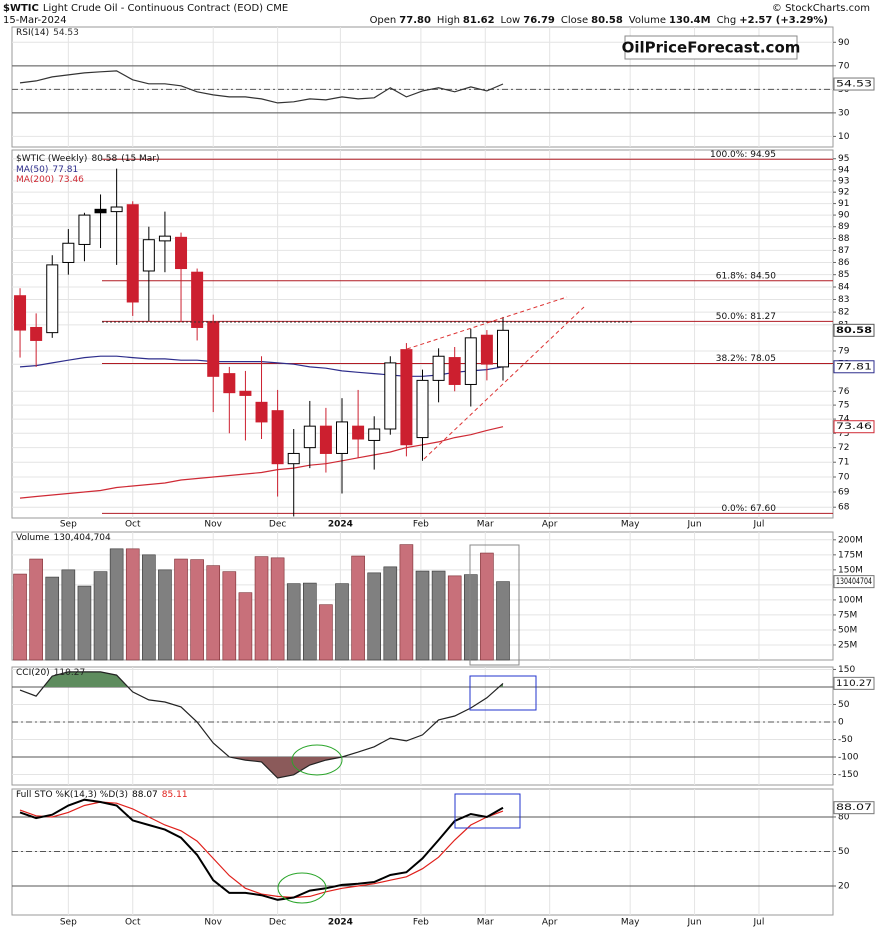 The image size is (875, 929). What do you see at coordinates (277, 525) in the screenshot?
I see `x-tick-label: Dec` at bounding box center [277, 525].